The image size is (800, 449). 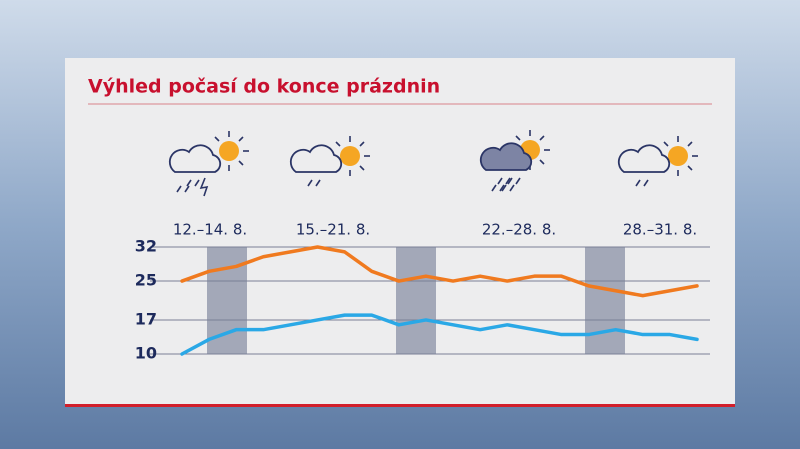 What do you see at coordinates (660, 230) in the screenshot?
I see `period-label: 28.–31. 8.` at bounding box center [660, 230].